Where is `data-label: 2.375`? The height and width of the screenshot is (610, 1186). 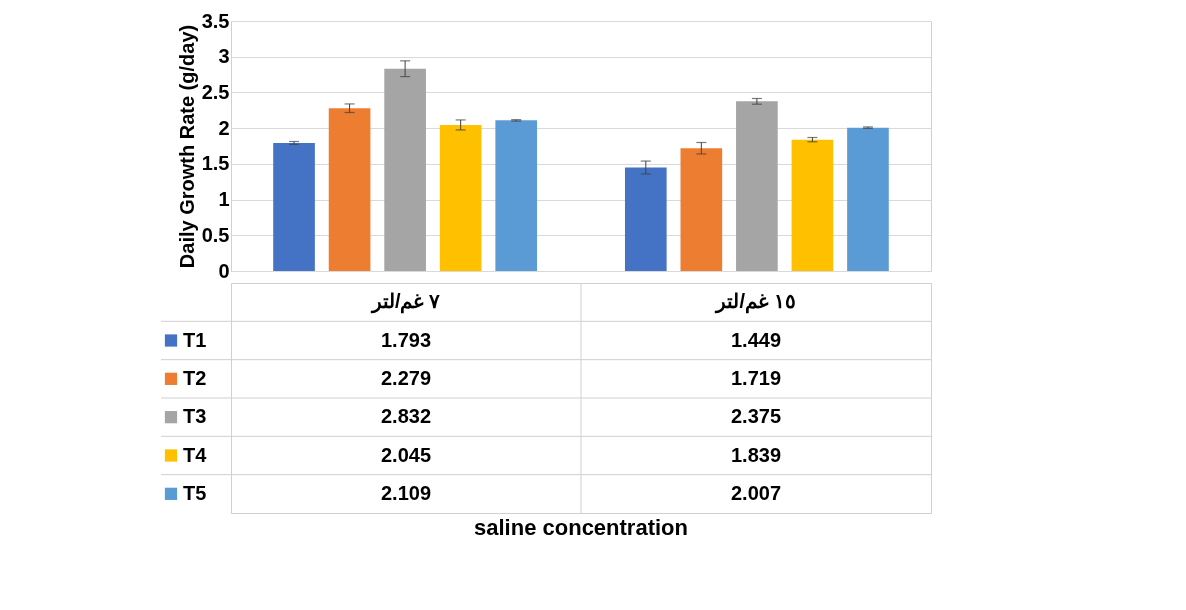 data-label: 2.375 is located at coordinates (756, 416).